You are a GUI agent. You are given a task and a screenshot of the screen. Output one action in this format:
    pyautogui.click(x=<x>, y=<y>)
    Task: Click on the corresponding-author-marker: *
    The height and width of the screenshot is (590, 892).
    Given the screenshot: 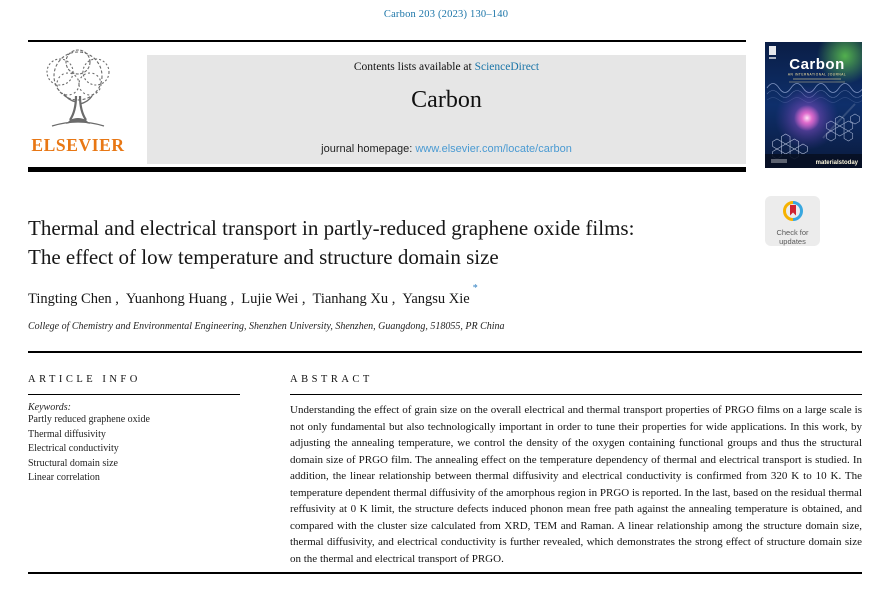 What is the action you would take?
    pyautogui.click(x=475, y=288)
    